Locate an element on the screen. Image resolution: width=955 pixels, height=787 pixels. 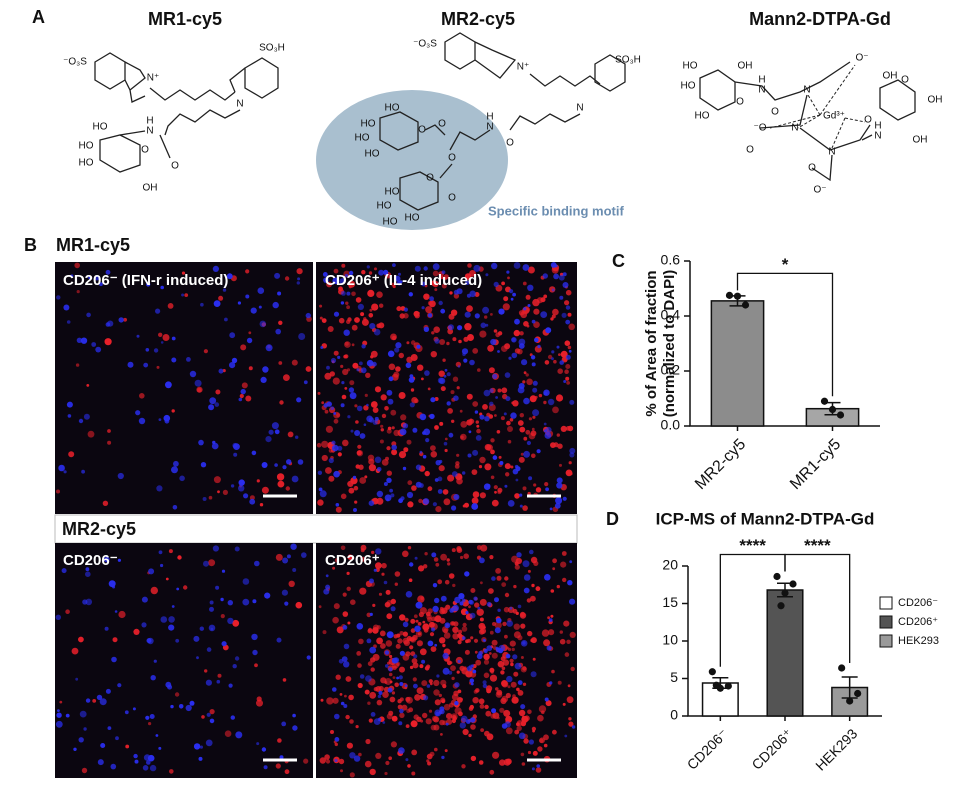
atom-label: O⁻ is located at coordinates (819, 190).